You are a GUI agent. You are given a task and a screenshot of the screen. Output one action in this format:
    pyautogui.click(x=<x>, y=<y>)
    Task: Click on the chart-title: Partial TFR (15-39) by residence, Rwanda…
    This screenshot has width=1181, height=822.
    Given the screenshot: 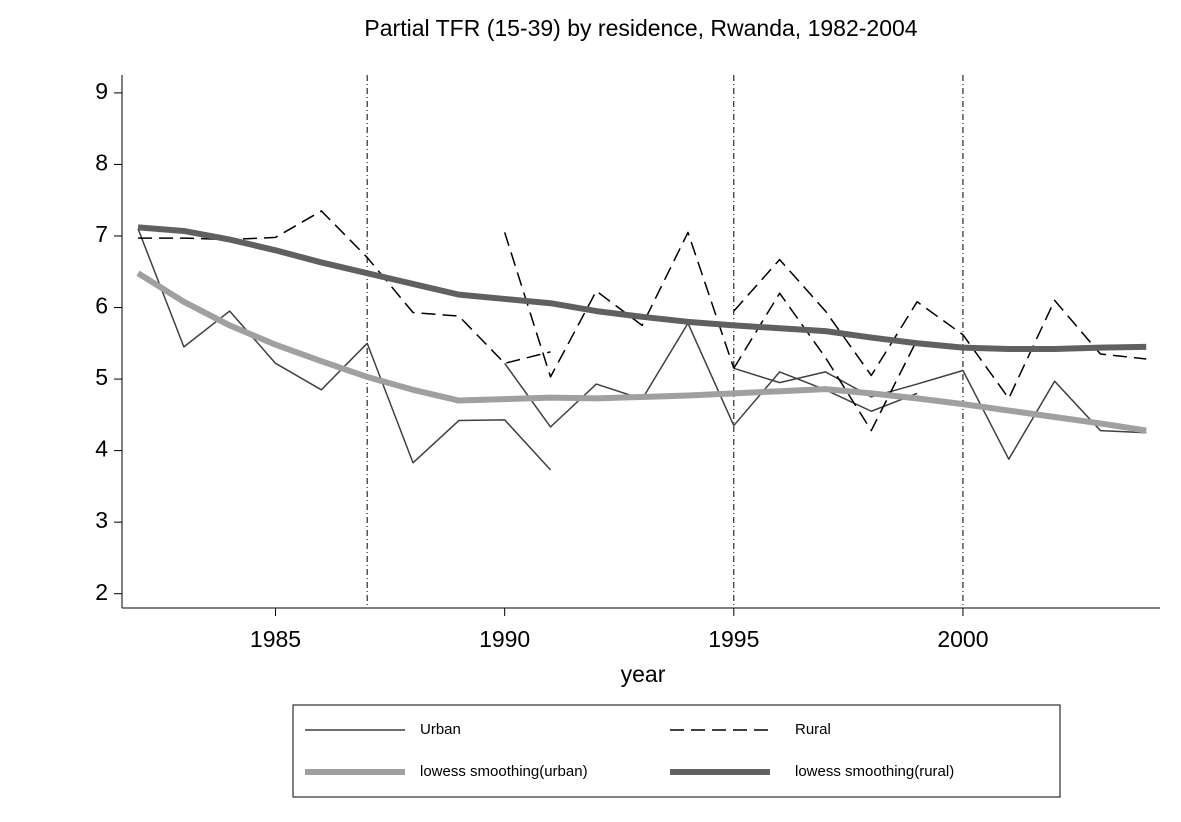 What is the action you would take?
    pyautogui.click(x=640, y=28)
    